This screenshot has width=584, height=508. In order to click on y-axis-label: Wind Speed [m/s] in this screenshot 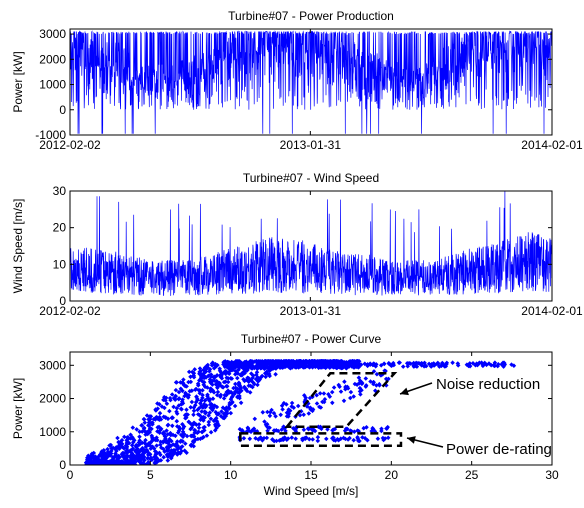, I will do `click(18, 246)`.